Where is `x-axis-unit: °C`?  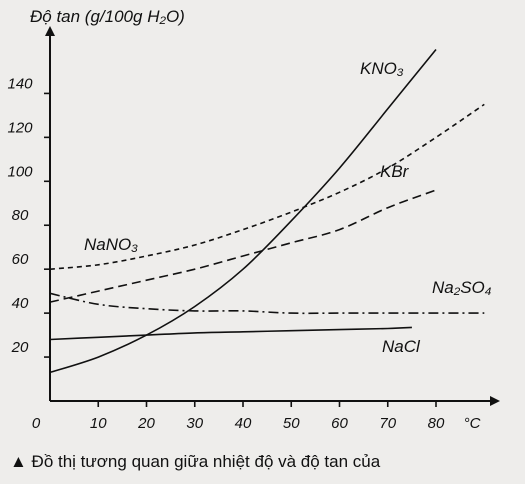
x-axis-unit: °C is located at coordinates (472, 423).